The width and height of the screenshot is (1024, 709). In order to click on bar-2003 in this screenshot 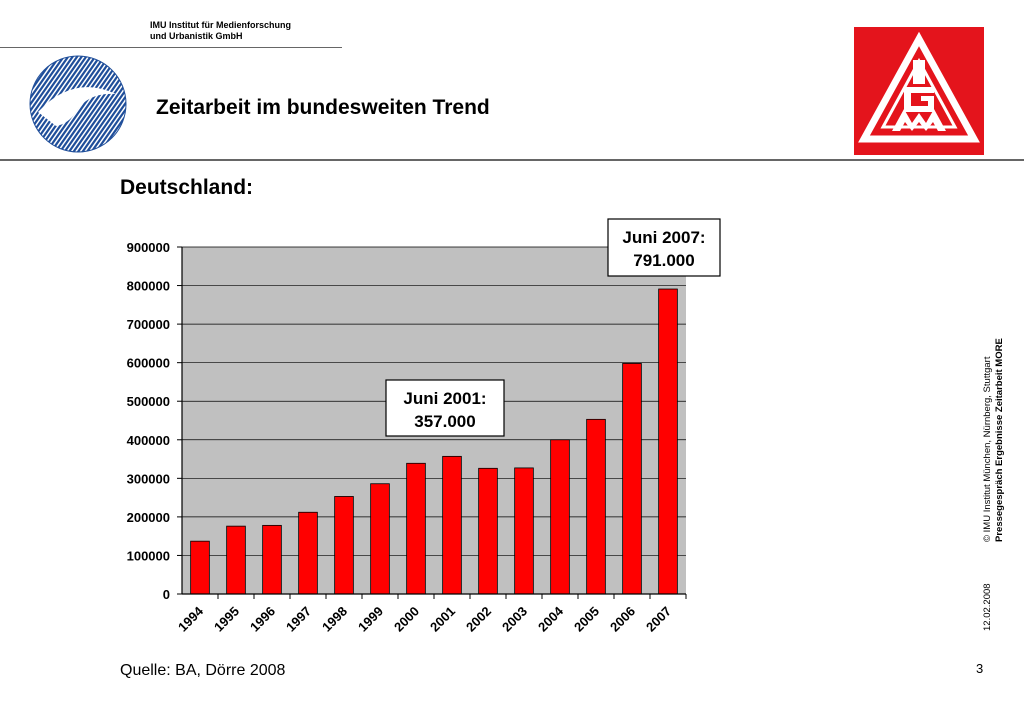, I will do `click(524, 531)`.